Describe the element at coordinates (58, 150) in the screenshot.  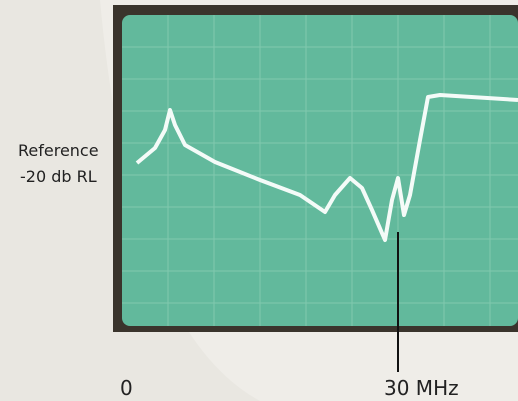
I see `reference-label: Reference` at that location.